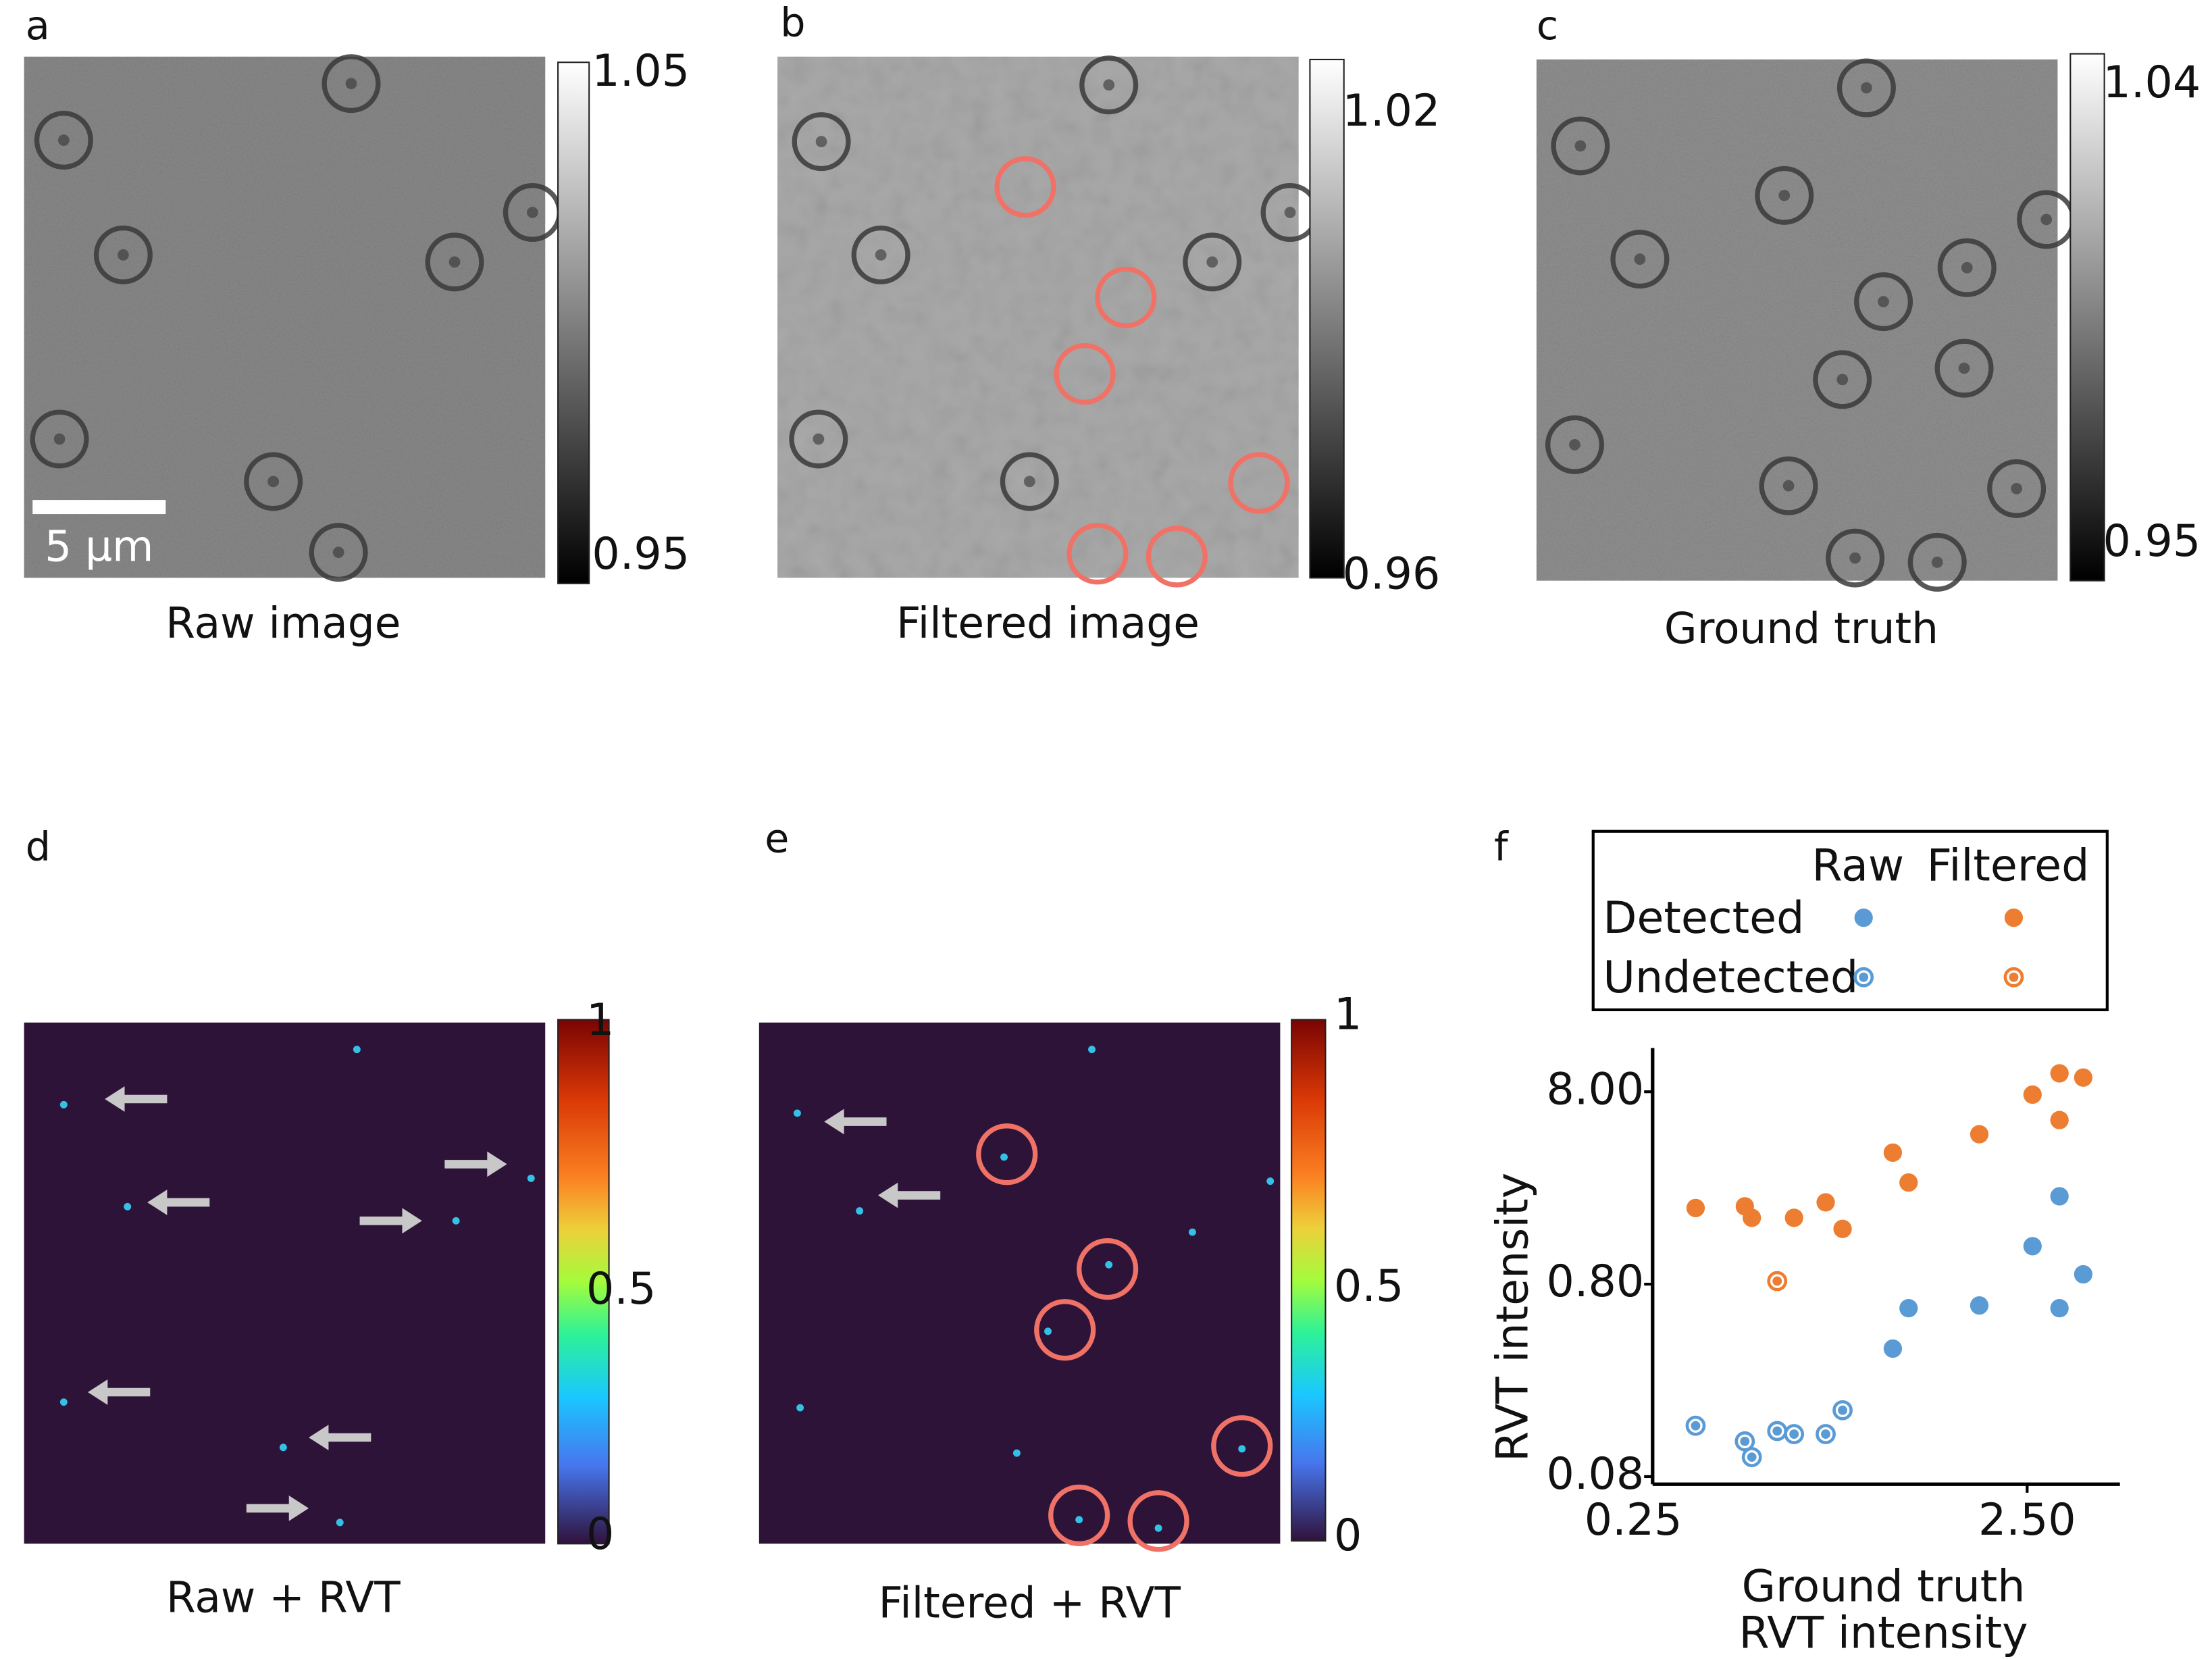  What do you see at coordinates (283, 623) in the screenshot?
I see `caption: Raw image` at bounding box center [283, 623].